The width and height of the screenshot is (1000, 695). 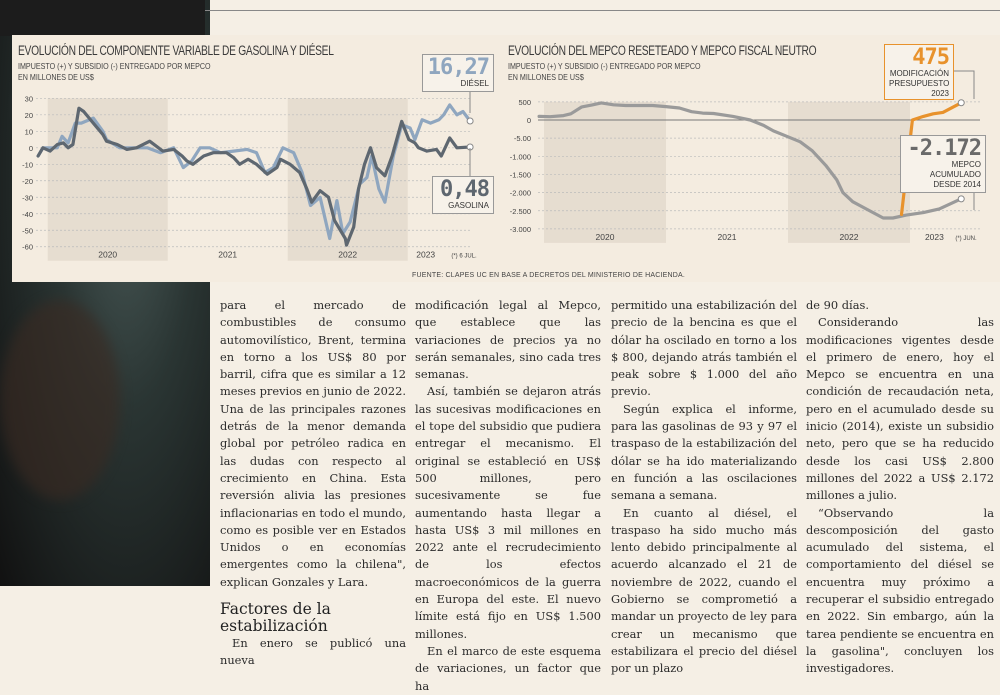 What do you see at coordinates (750, 160) in the screenshot?
I see `chart2-series-1-line` at bounding box center [750, 160].